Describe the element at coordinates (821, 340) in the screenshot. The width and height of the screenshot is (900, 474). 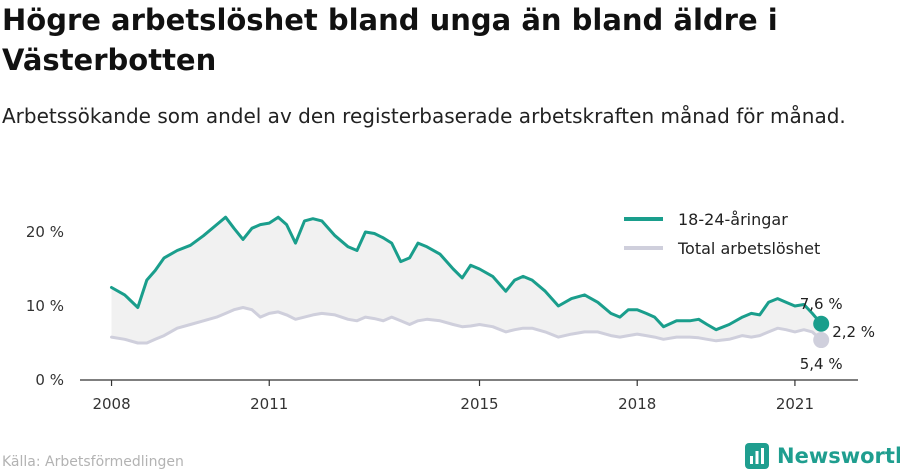
I see `total-end-marker` at that location.